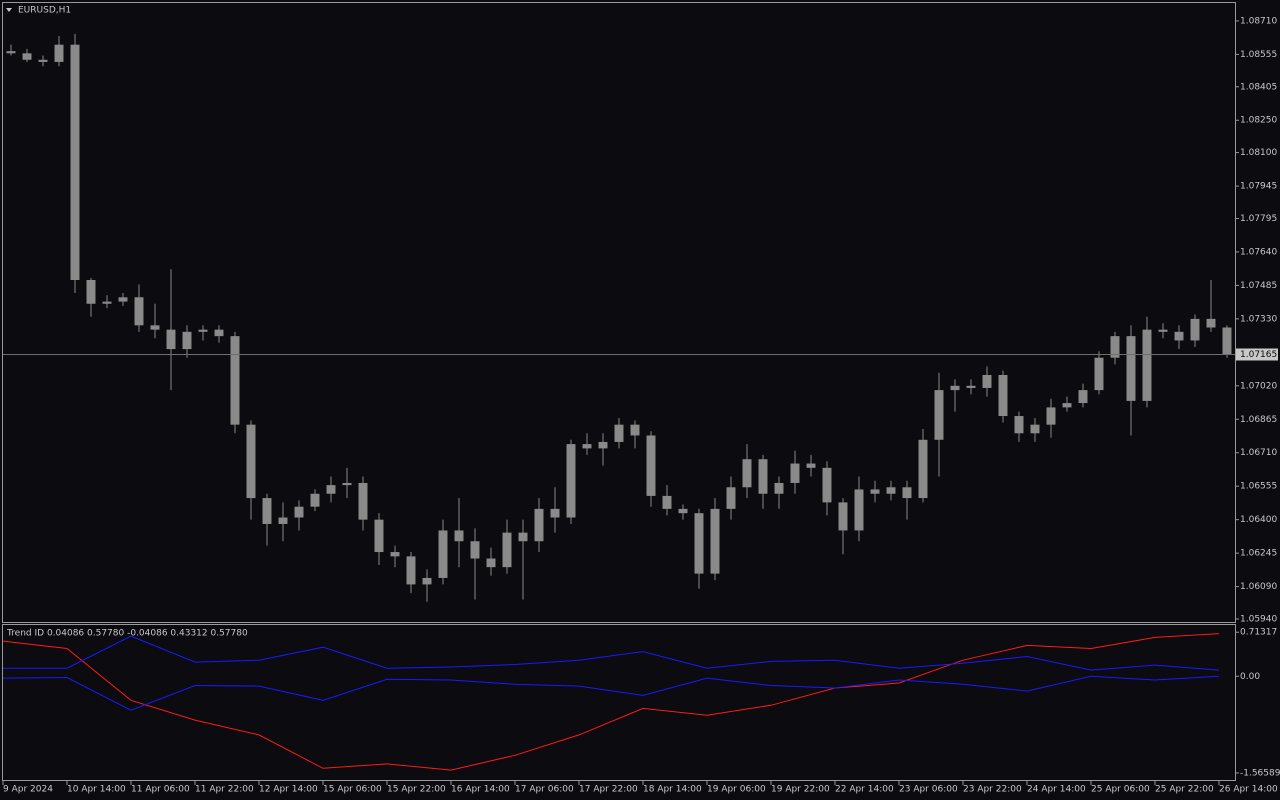 This screenshot has height=800, width=1280. I want to click on x-tick-label: 15 Apr 22:00, so click(416, 790).